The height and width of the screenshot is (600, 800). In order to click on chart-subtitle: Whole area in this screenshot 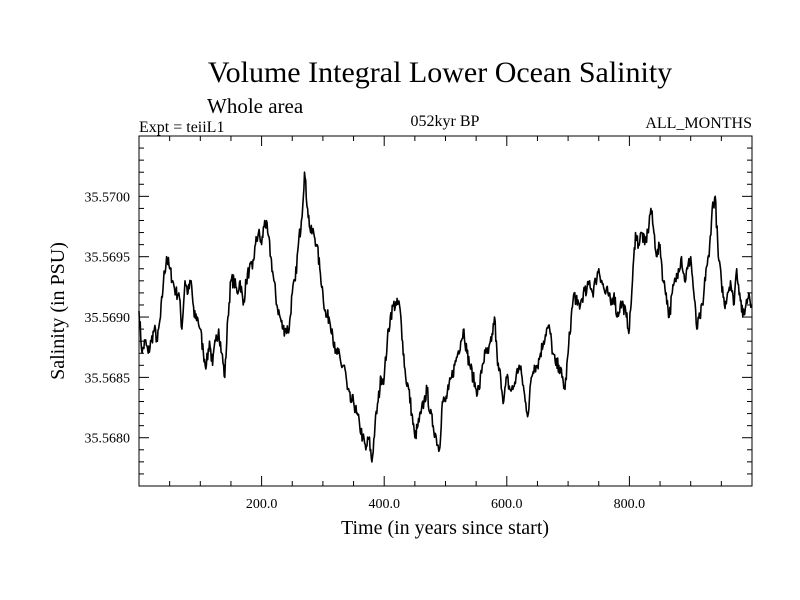, I will do `click(255, 106)`.